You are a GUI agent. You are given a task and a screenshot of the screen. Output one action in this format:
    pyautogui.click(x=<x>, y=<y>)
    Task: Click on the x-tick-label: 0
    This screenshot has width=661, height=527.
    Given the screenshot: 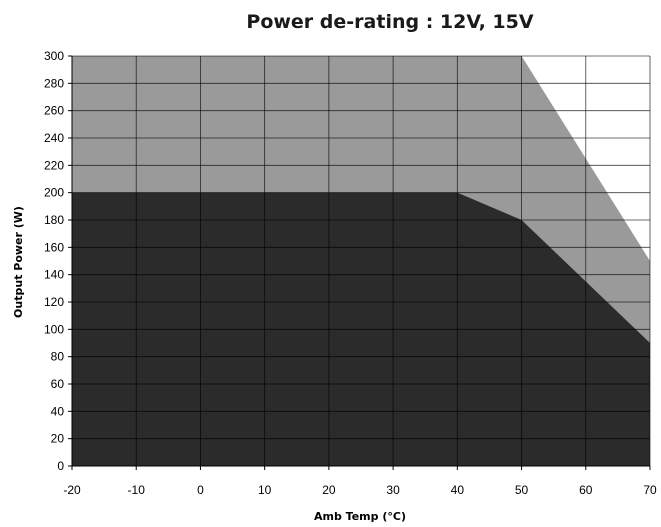 What is the action you would take?
    pyautogui.click(x=200, y=490)
    